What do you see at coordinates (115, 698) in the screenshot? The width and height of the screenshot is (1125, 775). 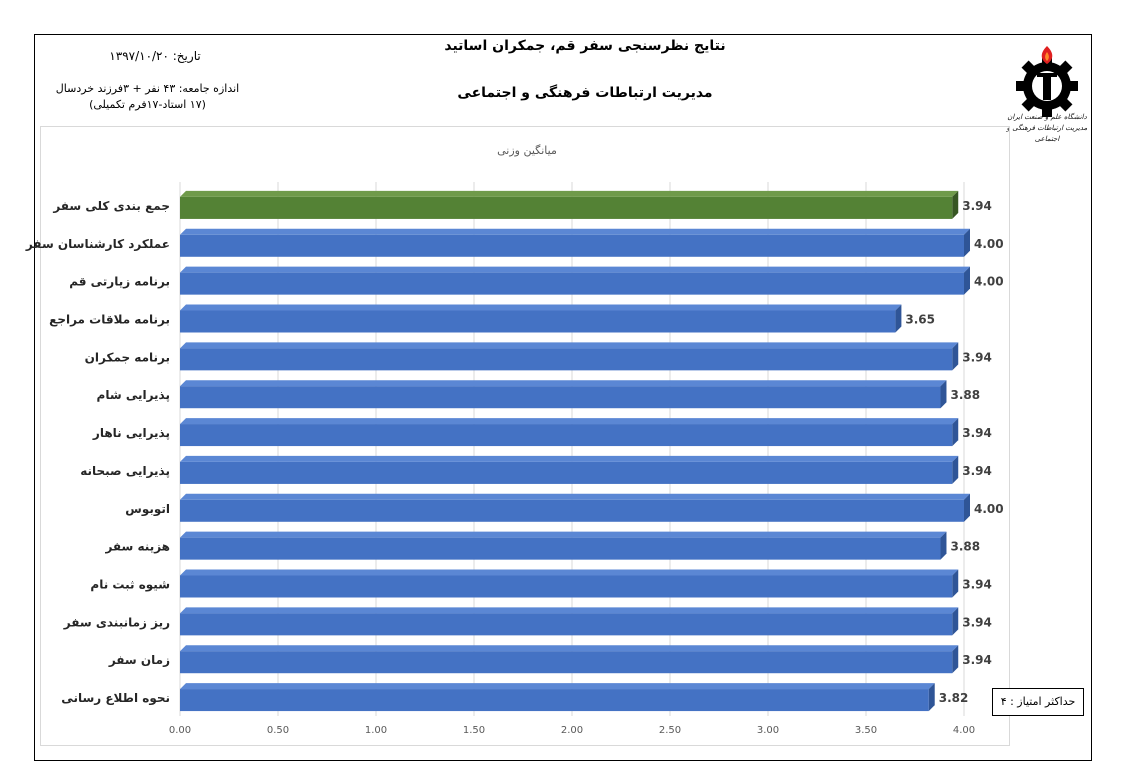 I see `category-label: نحوه اطلاع رسانی` at bounding box center [115, 698].